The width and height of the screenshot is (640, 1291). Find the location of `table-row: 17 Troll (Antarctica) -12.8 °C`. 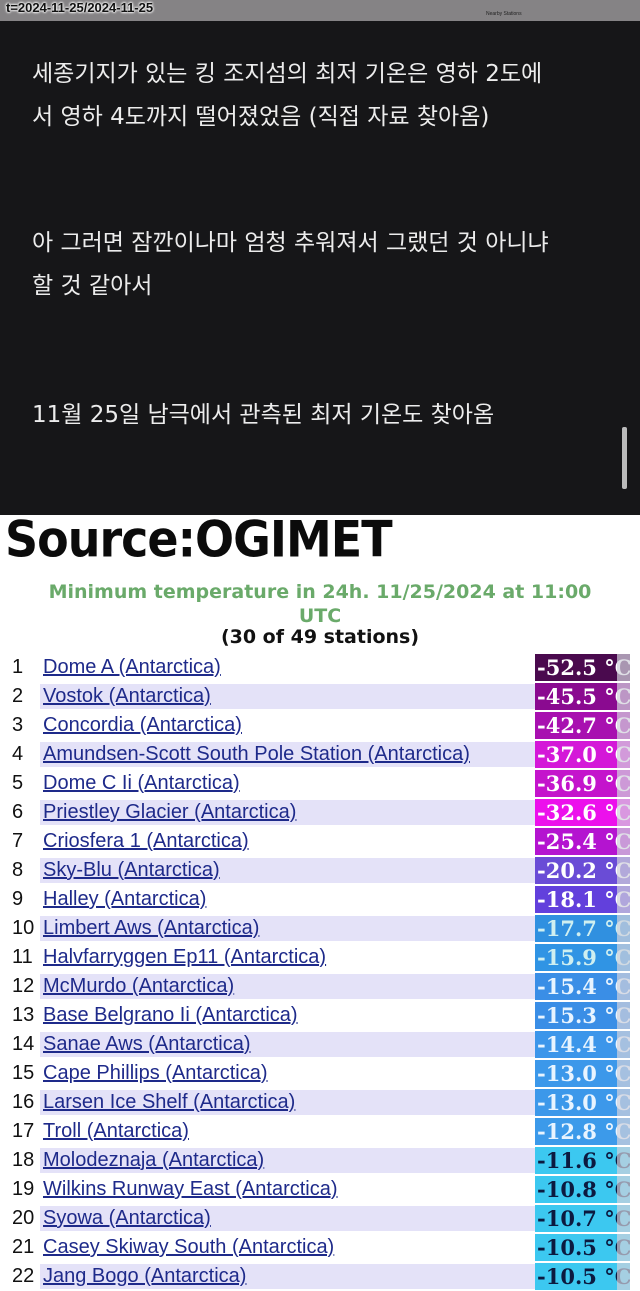

table-row: 17 Troll (Antarctica) -12.8 °C is located at coordinates (320, 1131).